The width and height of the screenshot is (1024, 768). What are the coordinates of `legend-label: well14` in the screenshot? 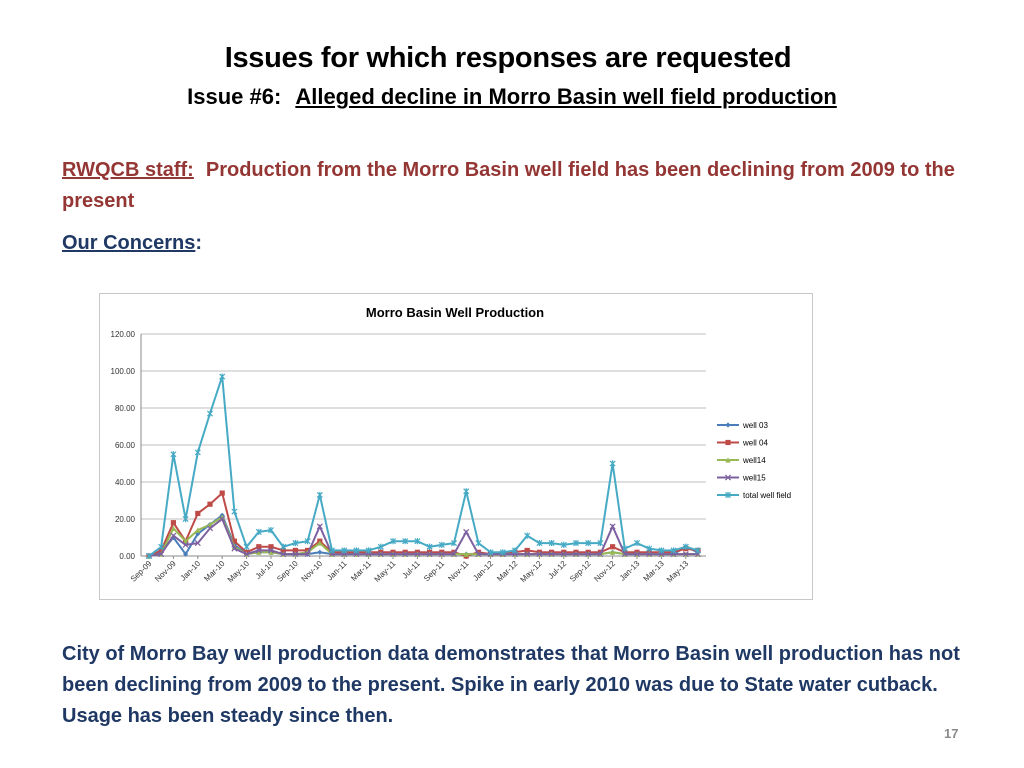 It's located at (754, 460).